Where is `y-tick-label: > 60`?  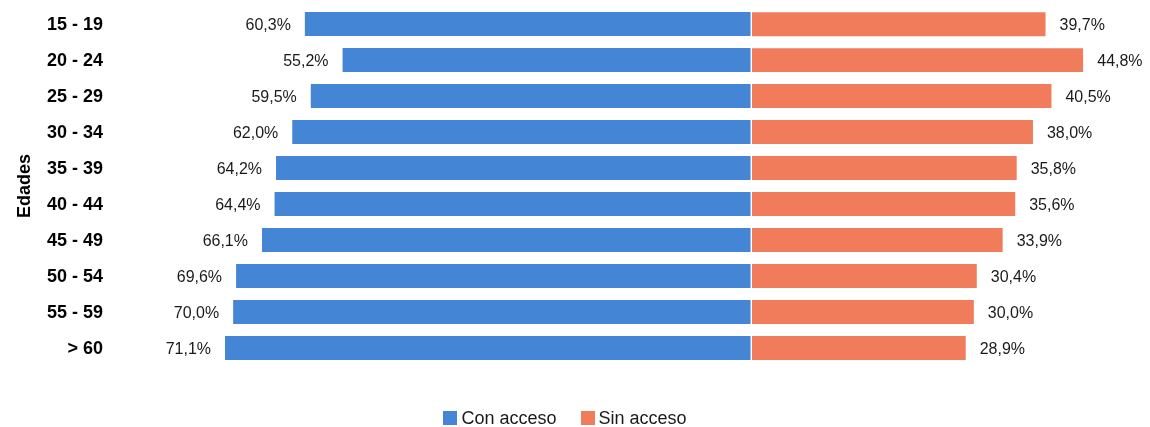
y-tick-label: > 60 is located at coordinates (85, 348).